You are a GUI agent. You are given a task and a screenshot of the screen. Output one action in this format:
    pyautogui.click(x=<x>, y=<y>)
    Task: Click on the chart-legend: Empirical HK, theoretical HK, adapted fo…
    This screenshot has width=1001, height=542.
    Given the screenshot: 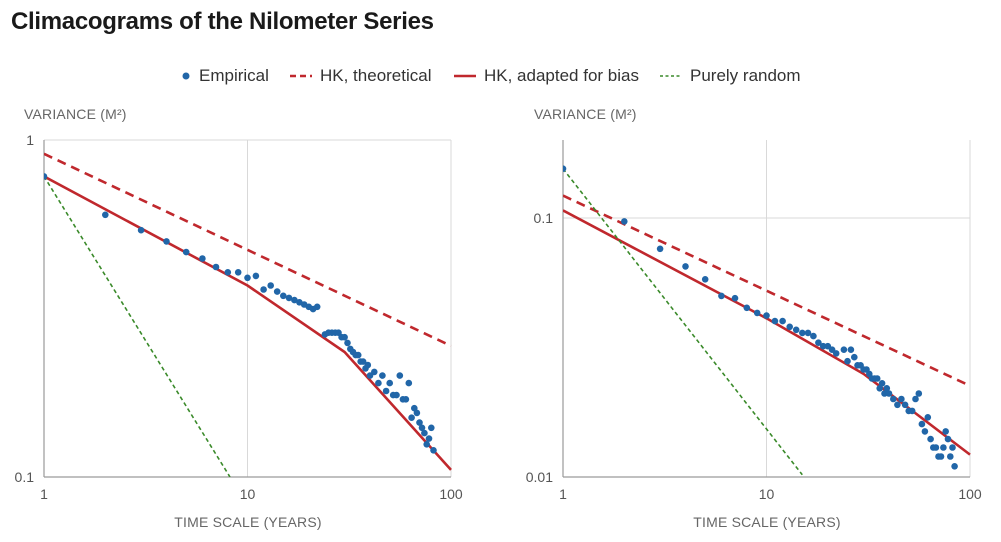 What is the action you would take?
    pyautogui.click(x=500, y=76)
    